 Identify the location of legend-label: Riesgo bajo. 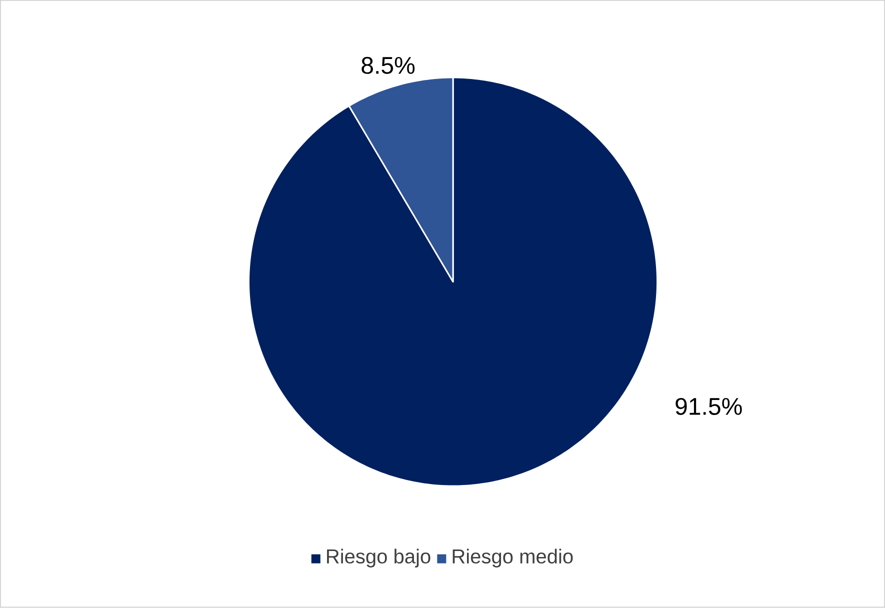
(378, 558).